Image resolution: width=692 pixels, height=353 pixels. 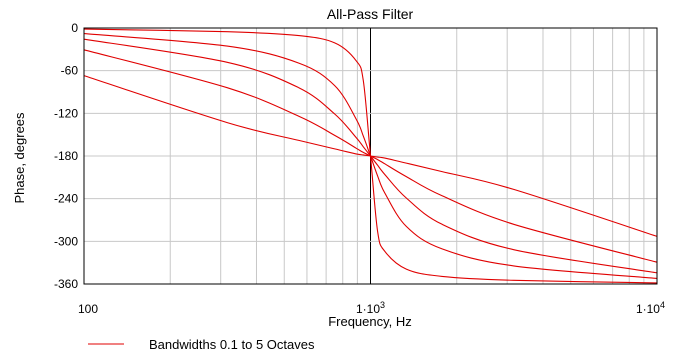 I want to click on x-tick-label: 1·10⁴, so click(x=650, y=308).